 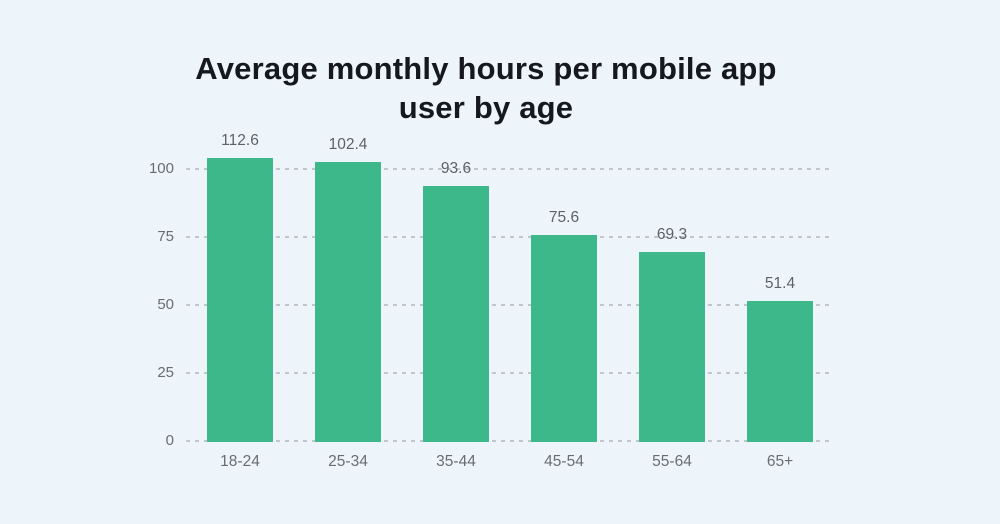 What do you see at coordinates (486, 107) in the screenshot?
I see `chart-title-line-2: user by age` at bounding box center [486, 107].